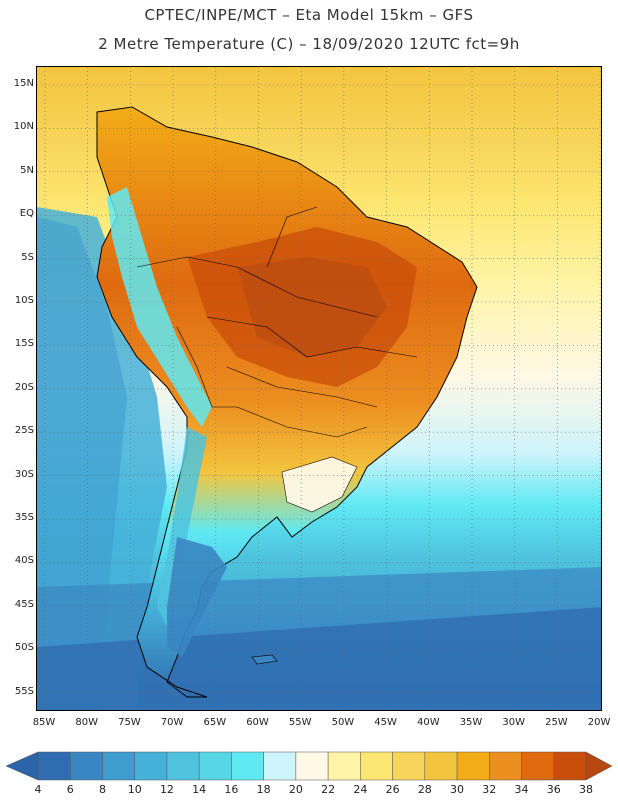 This screenshot has width=618, height=800. What do you see at coordinates (26, 214) in the screenshot?
I see `lat-label: EQ` at bounding box center [26, 214].